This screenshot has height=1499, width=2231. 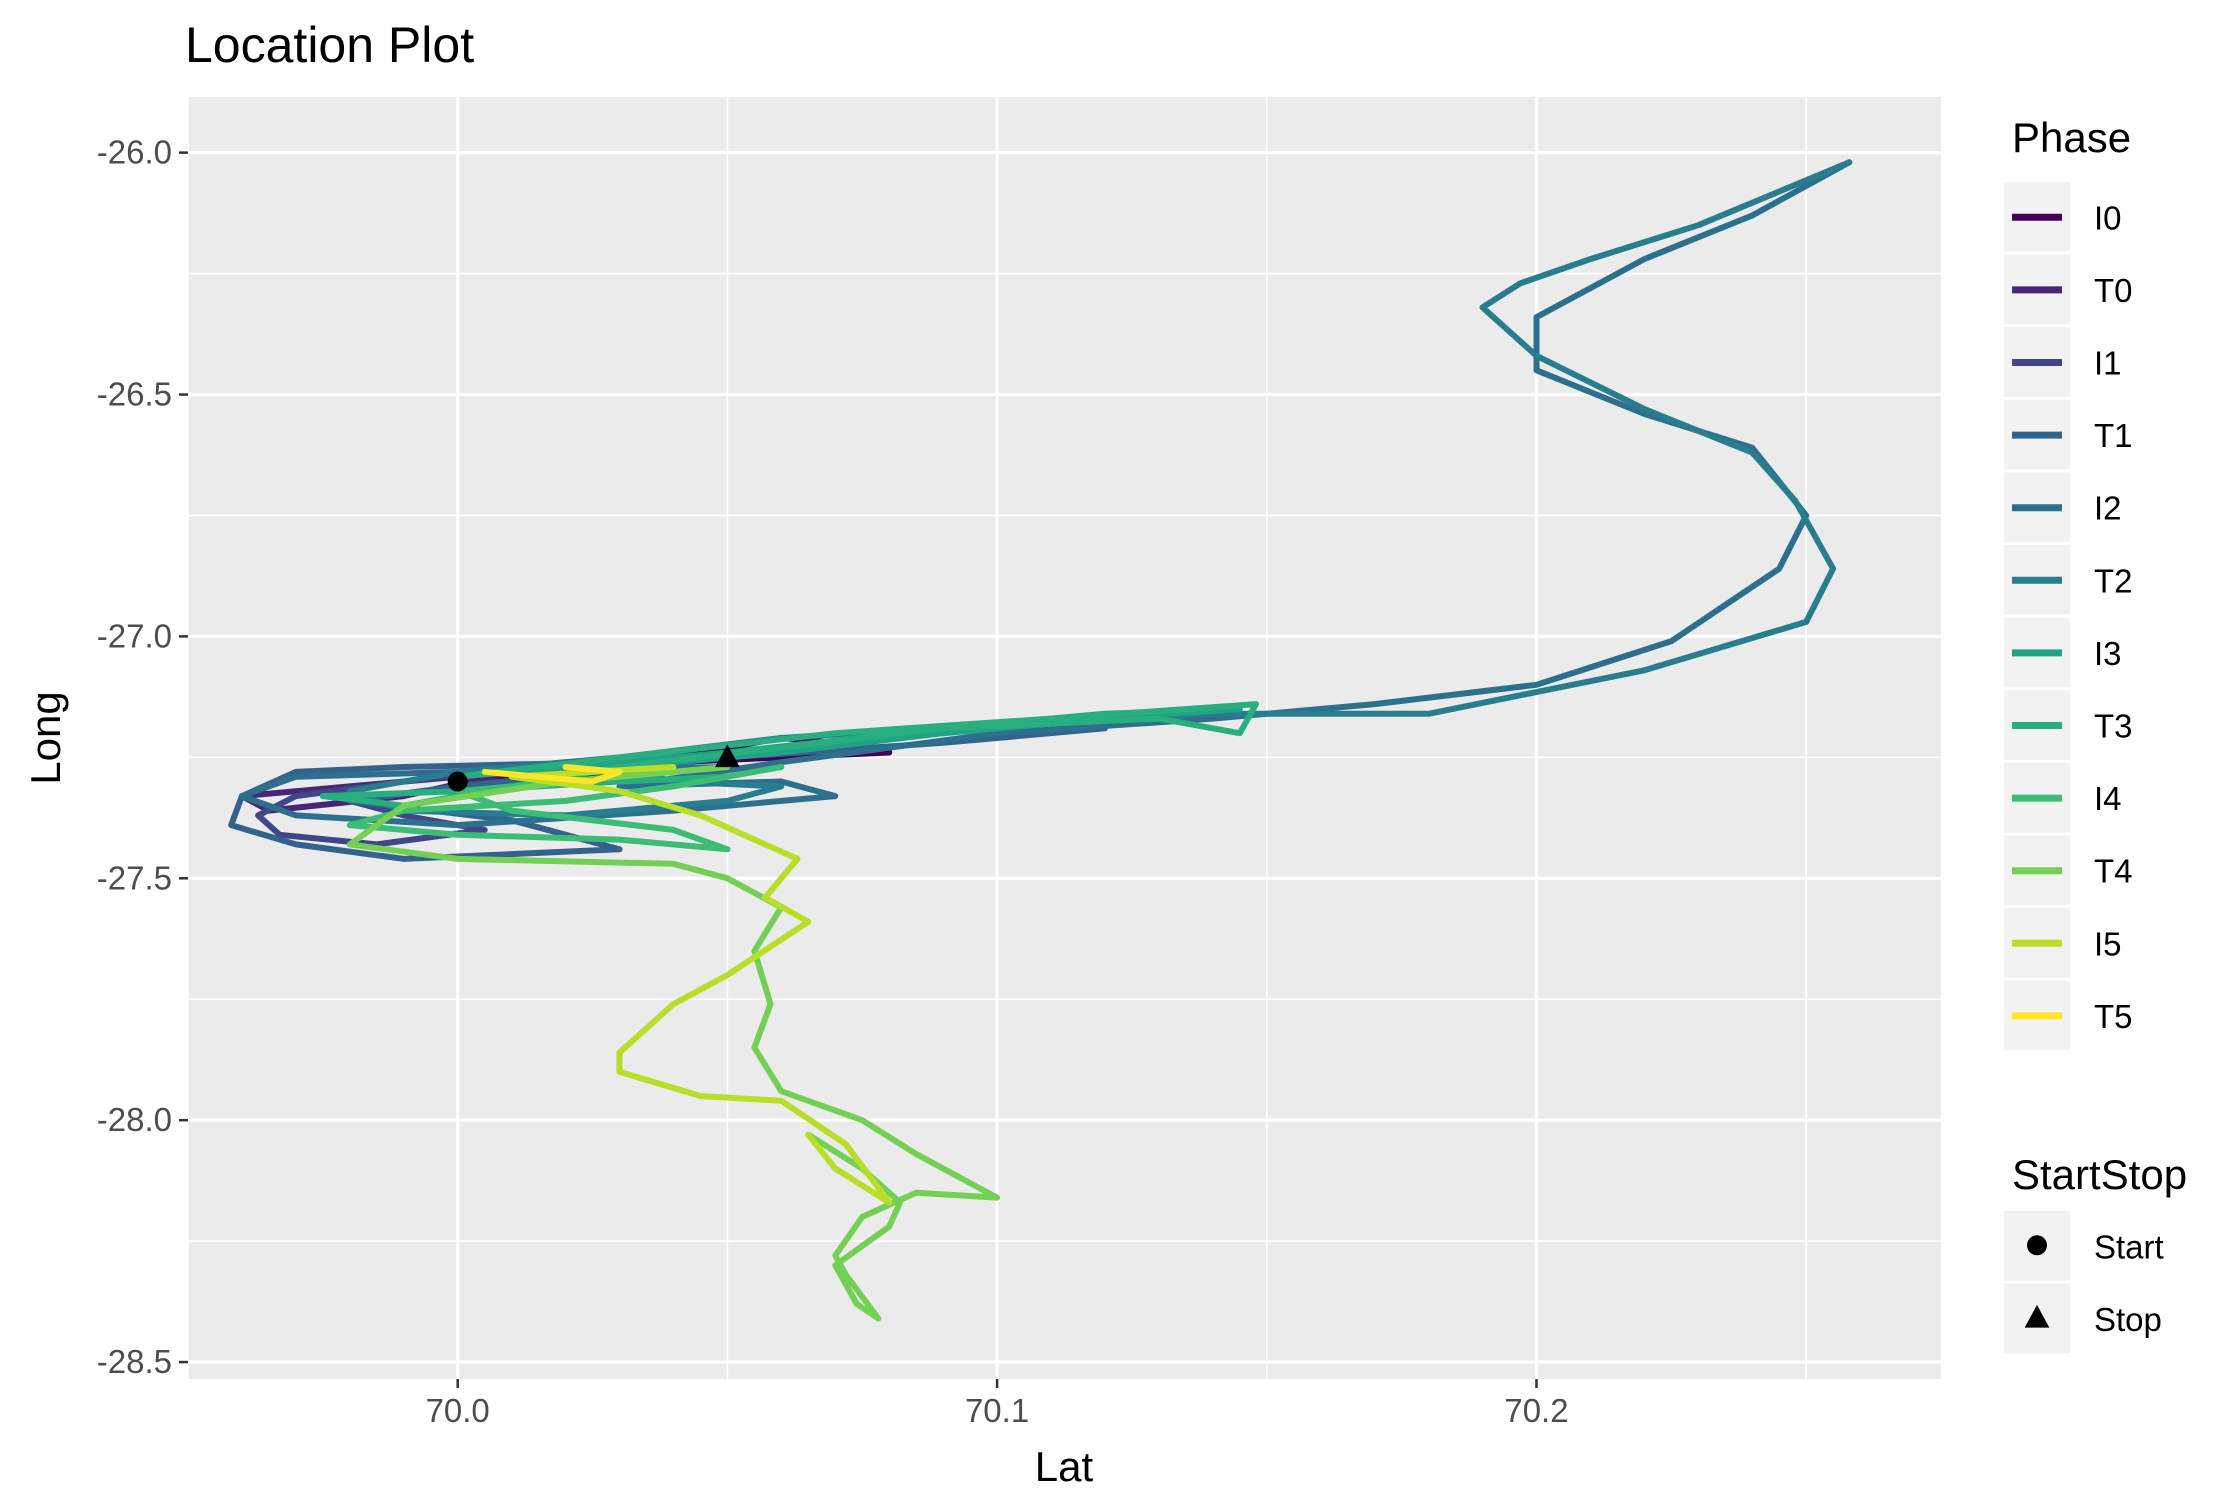 I want to click on legend-label-t0: T0, so click(x=2113, y=290).